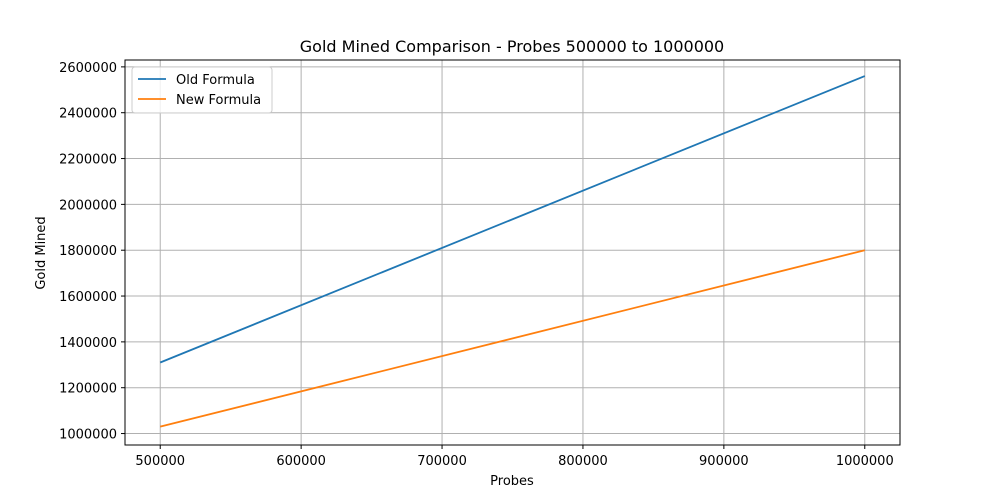  What do you see at coordinates (88, 205) in the screenshot?
I see `y-tick-label: 2000000` at bounding box center [88, 205].